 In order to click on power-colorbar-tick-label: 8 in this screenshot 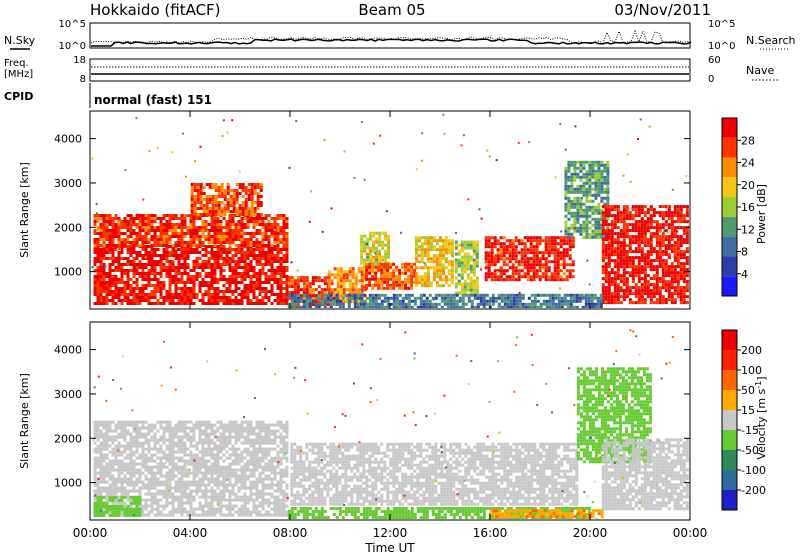, I will do `click(744, 252)`.